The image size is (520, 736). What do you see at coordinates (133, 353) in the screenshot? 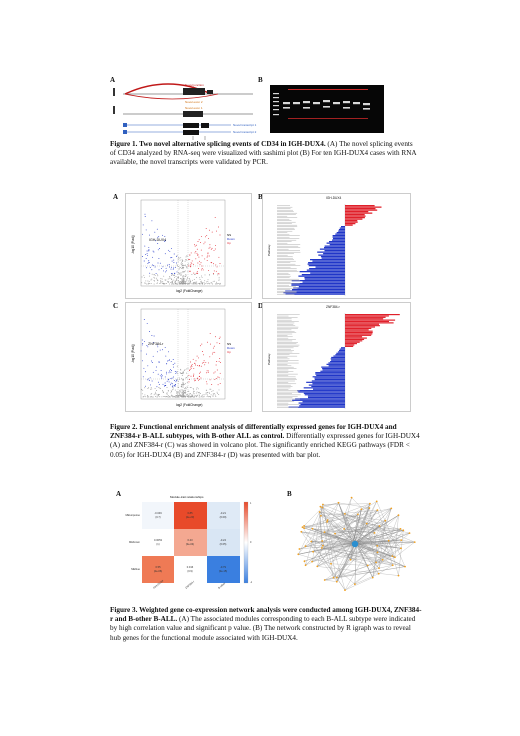
I see `svg-text: -log10 (P.adj)` at bounding box center [133, 353].